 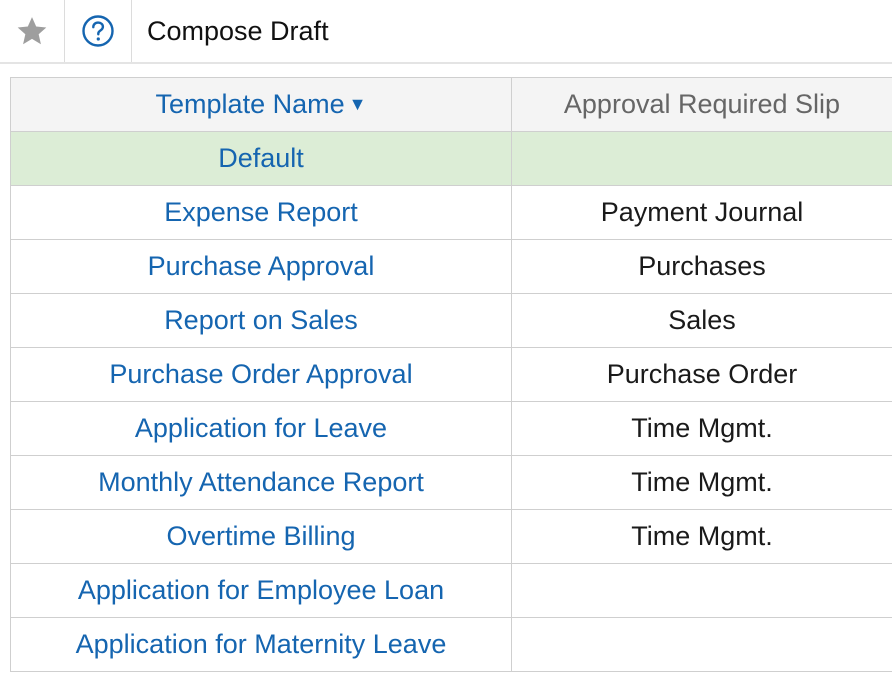 I want to click on column-header-approval-required-slip: Approval Required Slip, so click(x=701, y=104).